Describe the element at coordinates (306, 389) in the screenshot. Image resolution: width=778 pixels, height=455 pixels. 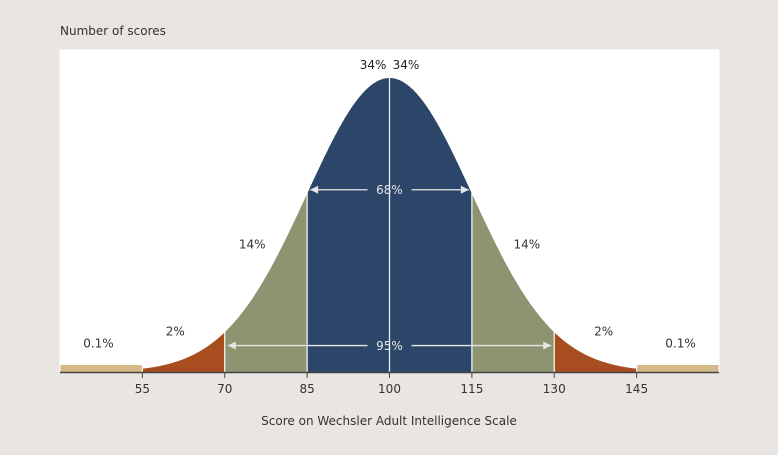
I see `x-tick-label: 85` at that location.